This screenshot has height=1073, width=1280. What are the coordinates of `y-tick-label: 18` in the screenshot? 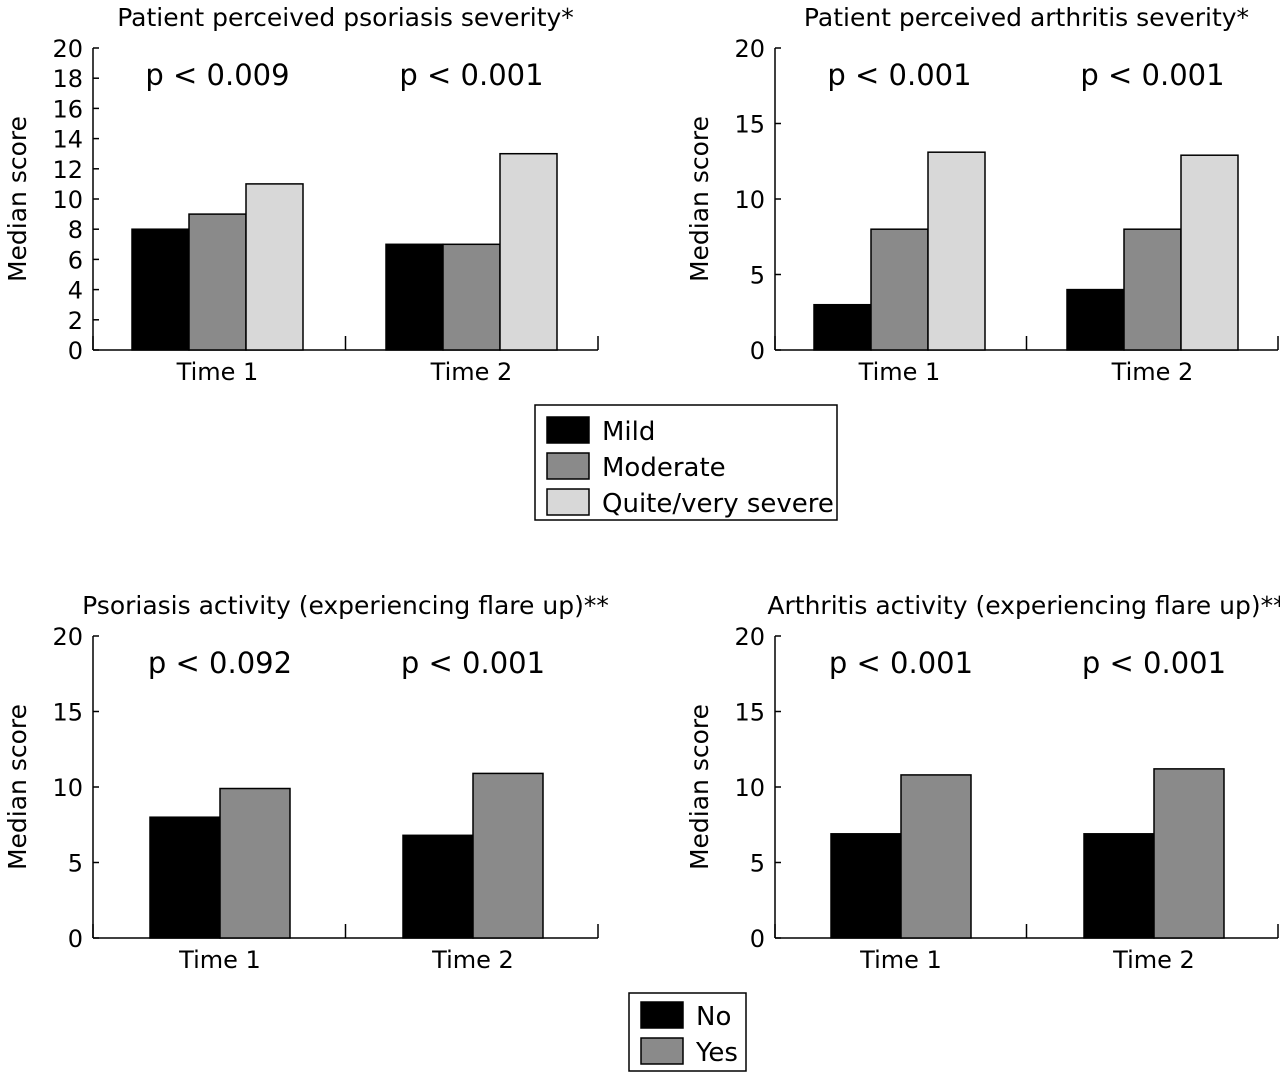 It's located at (67, 79).